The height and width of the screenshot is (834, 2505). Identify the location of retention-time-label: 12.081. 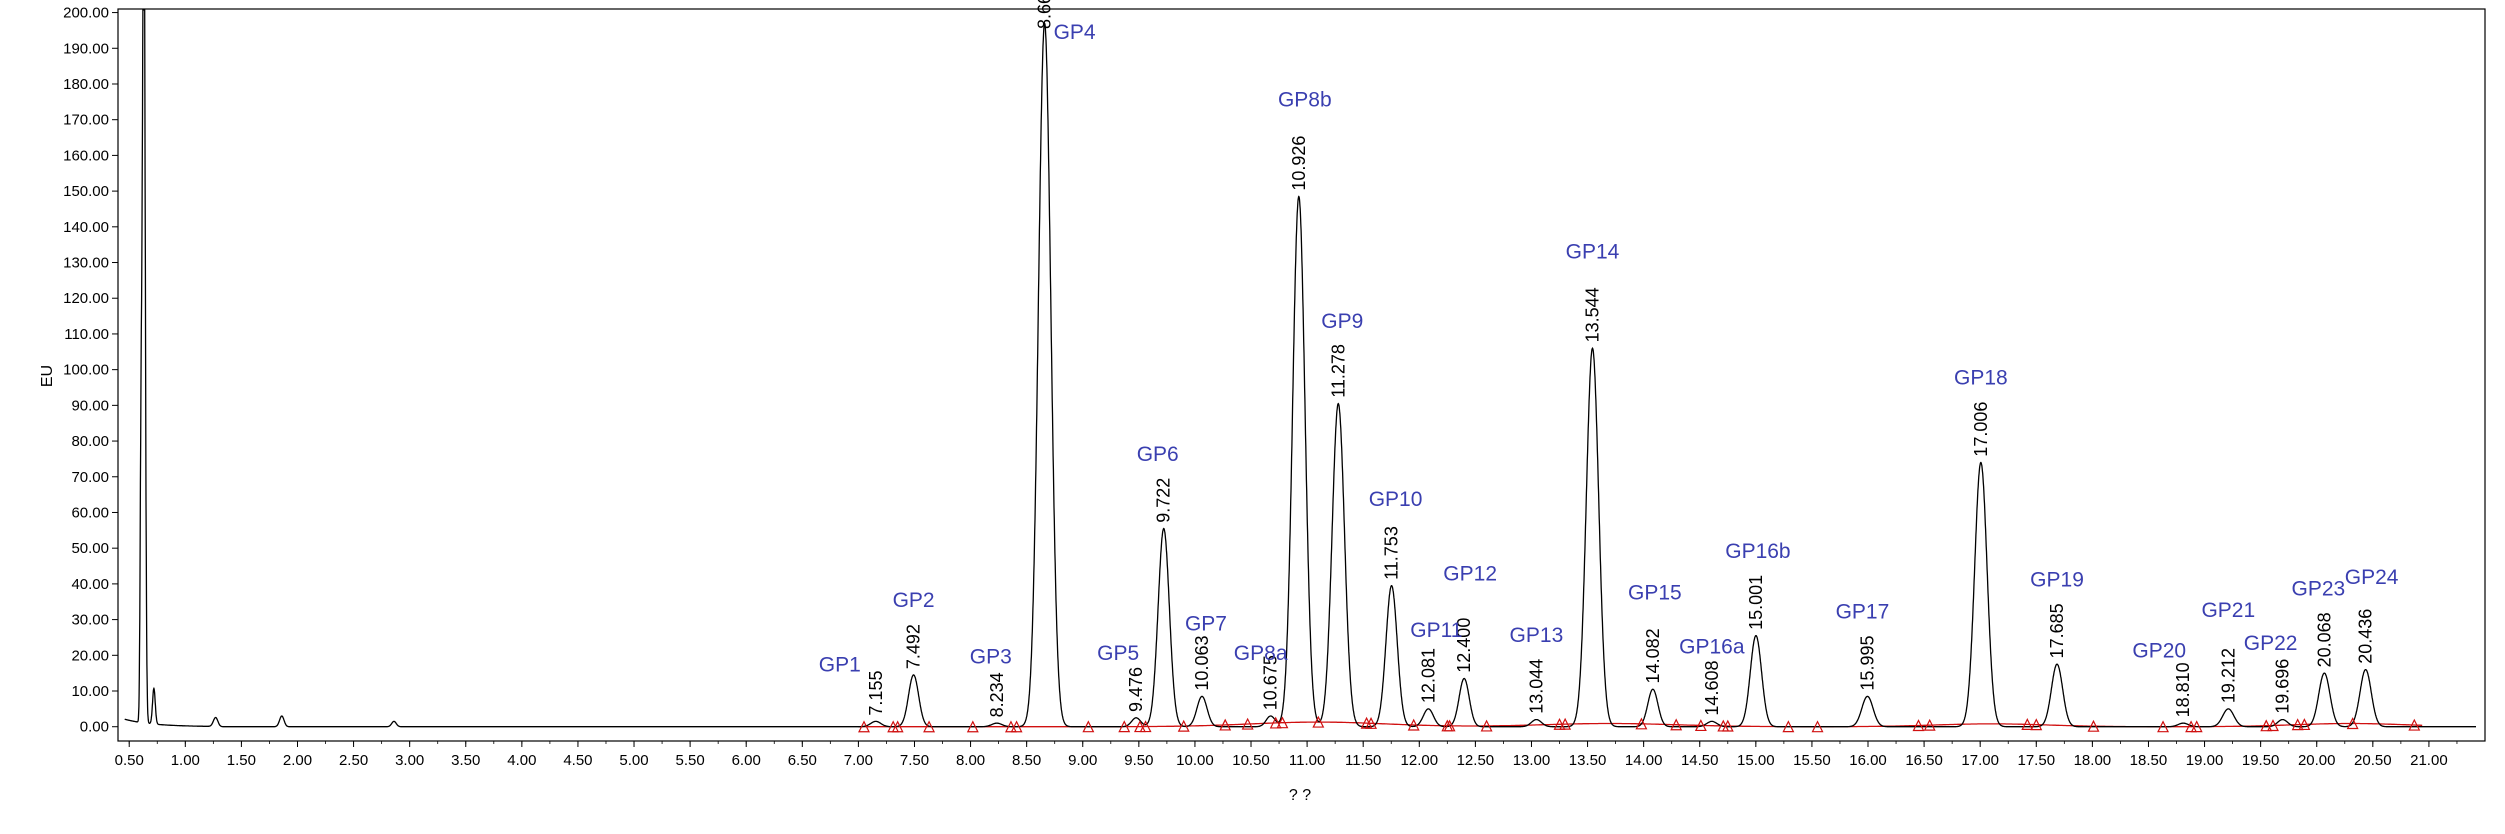
(1428, 675).